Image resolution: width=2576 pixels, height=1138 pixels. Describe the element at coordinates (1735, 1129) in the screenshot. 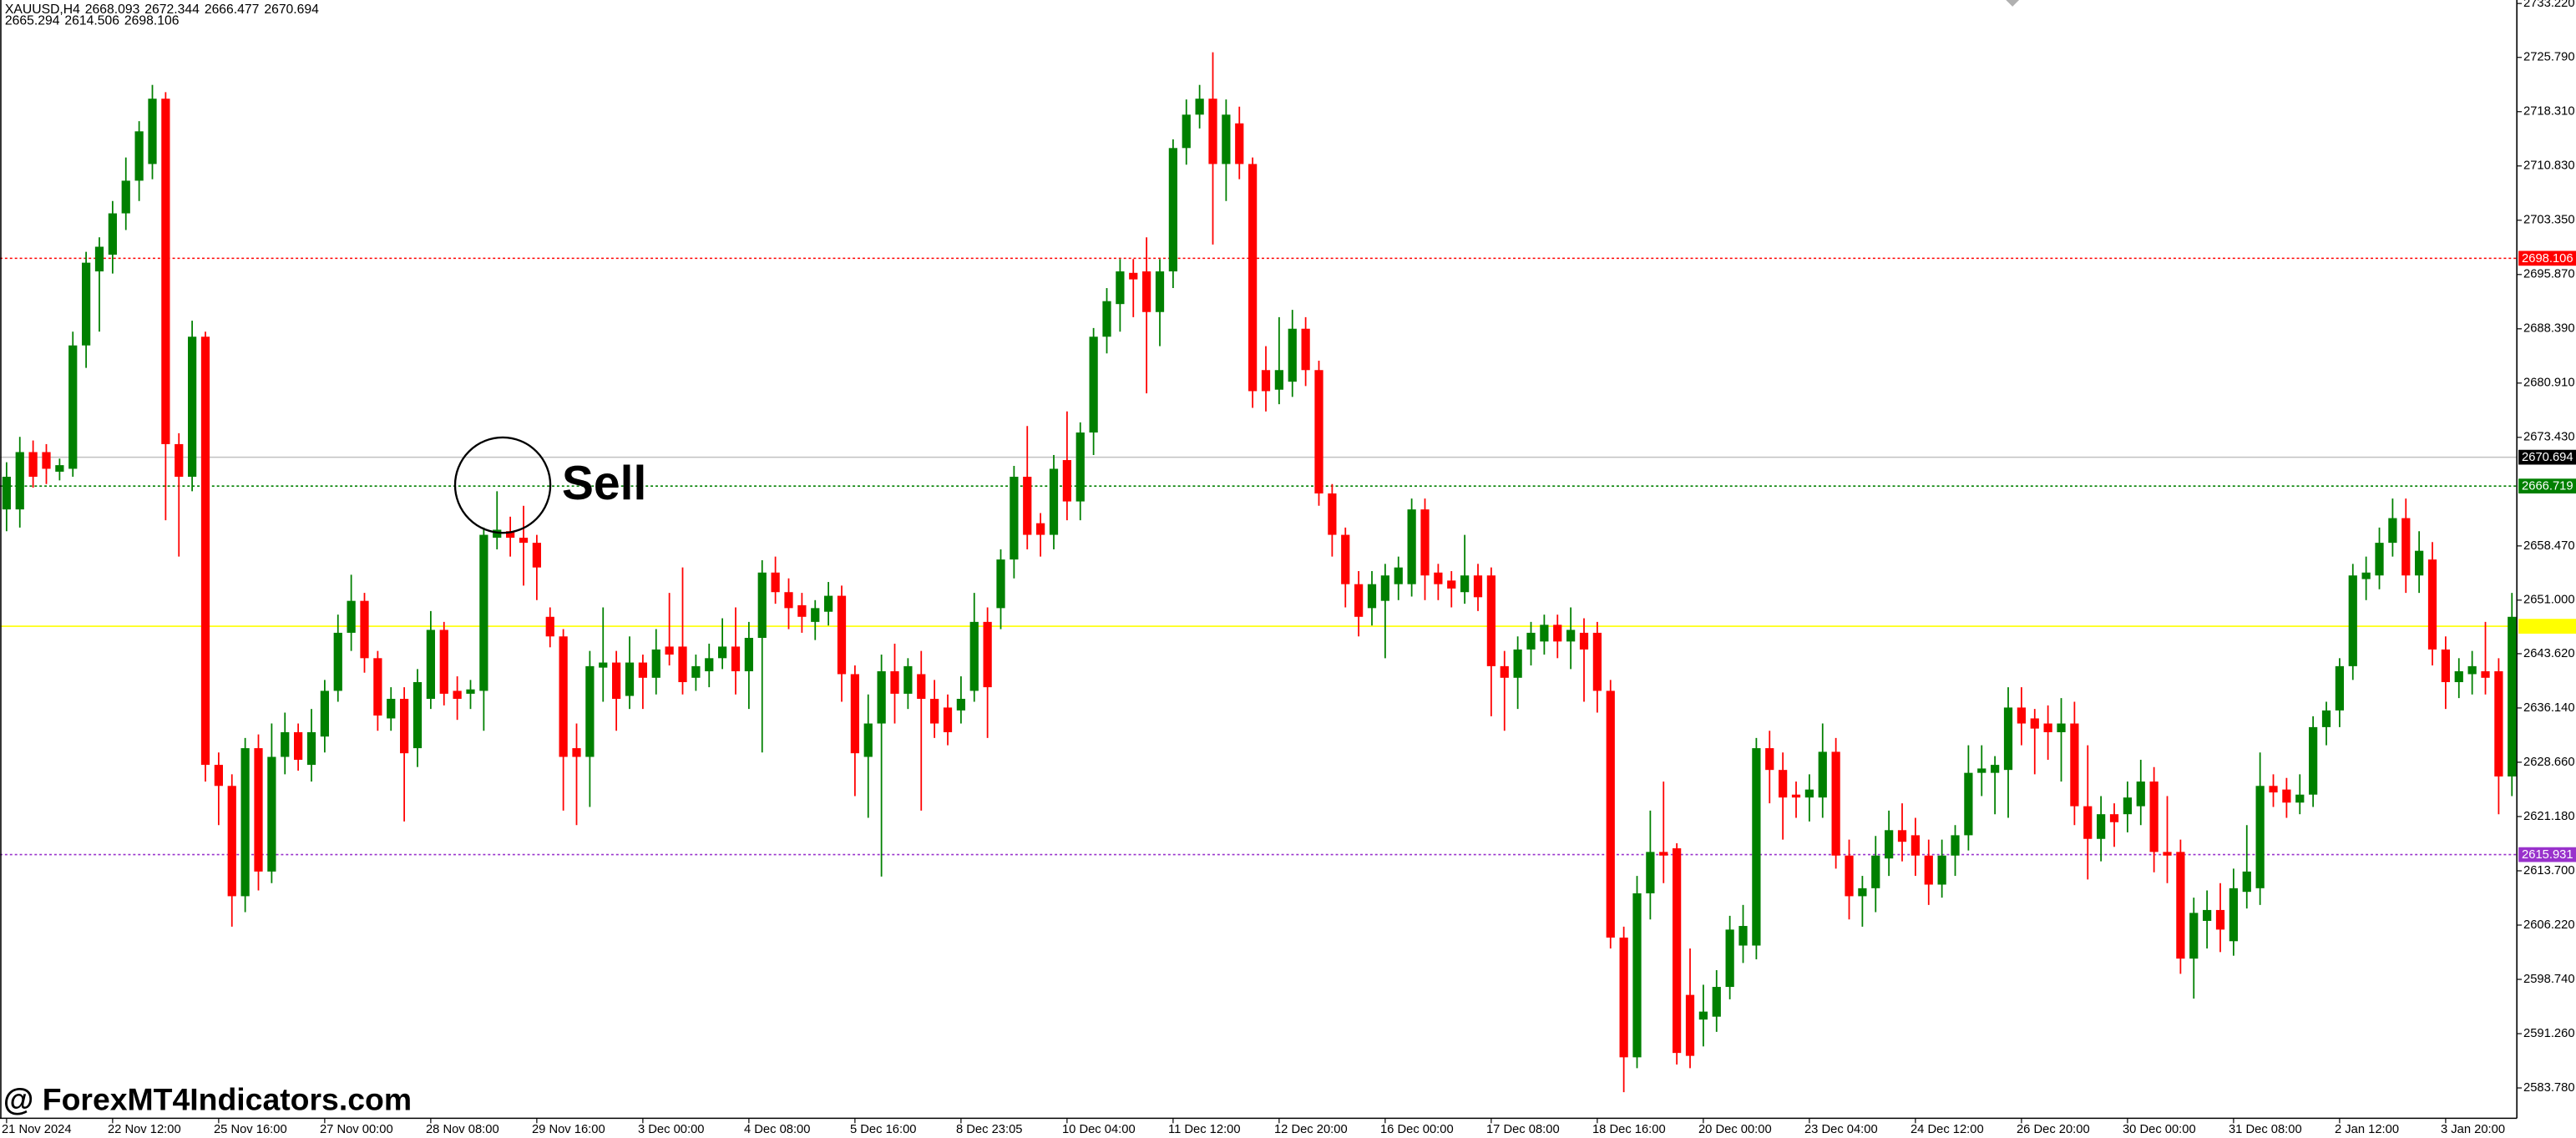

I see `x-tick-label: 20 Dec 00:00` at that location.